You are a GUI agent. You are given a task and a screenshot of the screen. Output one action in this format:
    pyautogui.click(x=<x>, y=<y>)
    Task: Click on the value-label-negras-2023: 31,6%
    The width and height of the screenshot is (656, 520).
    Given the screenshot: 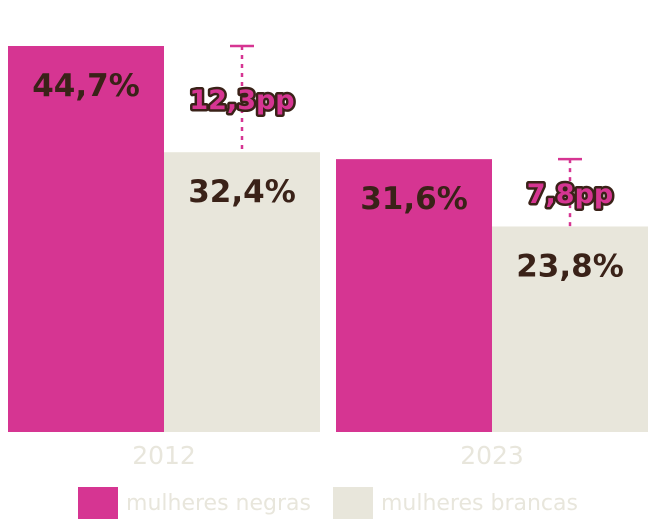 What is the action you would take?
    pyautogui.click(x=414, y=199)
    